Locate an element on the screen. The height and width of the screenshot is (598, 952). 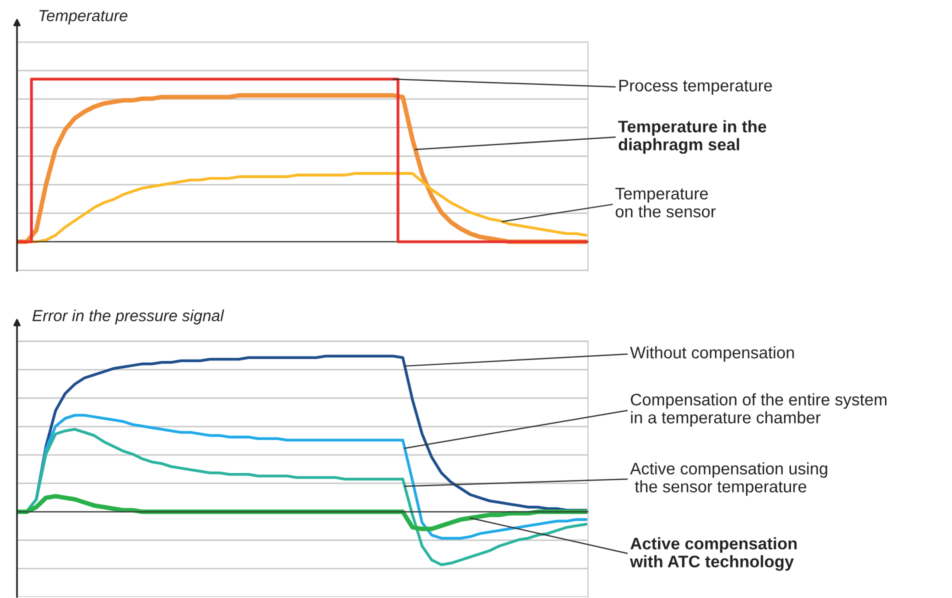
text: Active compensation with ATC technology is located at coordinates (713, 554).